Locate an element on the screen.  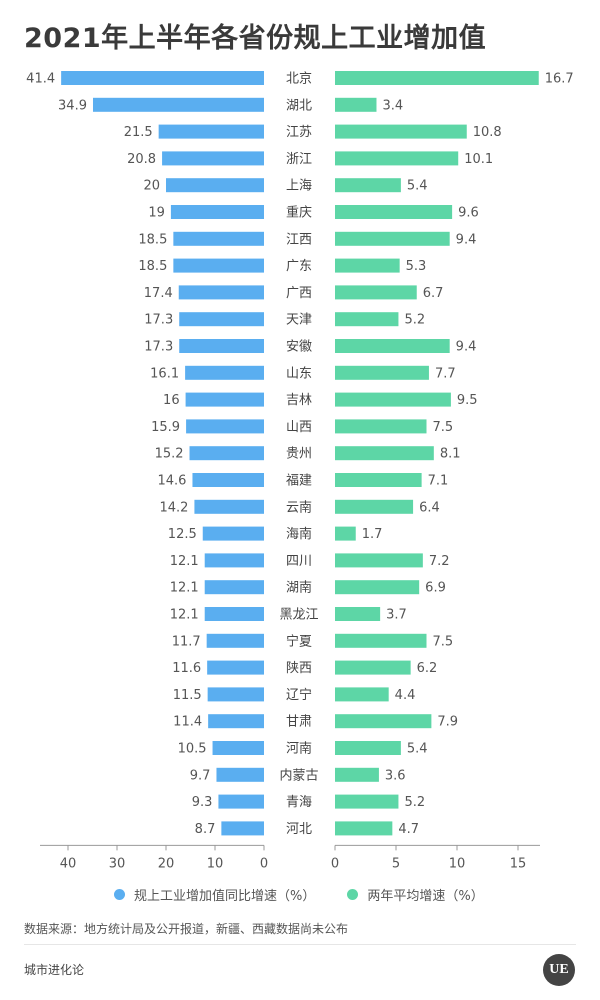
left-value-label: 11.6 is located at coordinates (186, 668).